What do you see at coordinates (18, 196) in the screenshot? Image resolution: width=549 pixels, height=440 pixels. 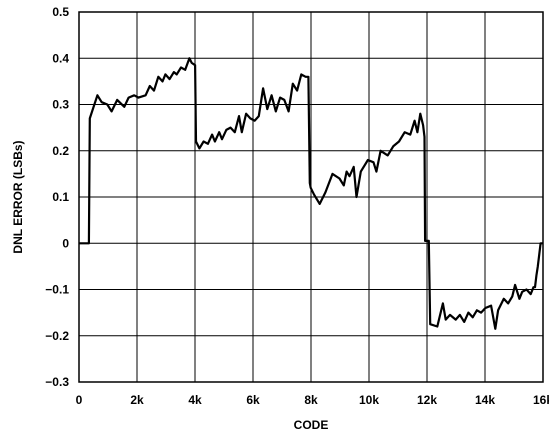 I see `y-axis-title: DNL ERROR (LSBs)` at bounding box center [18, 196].